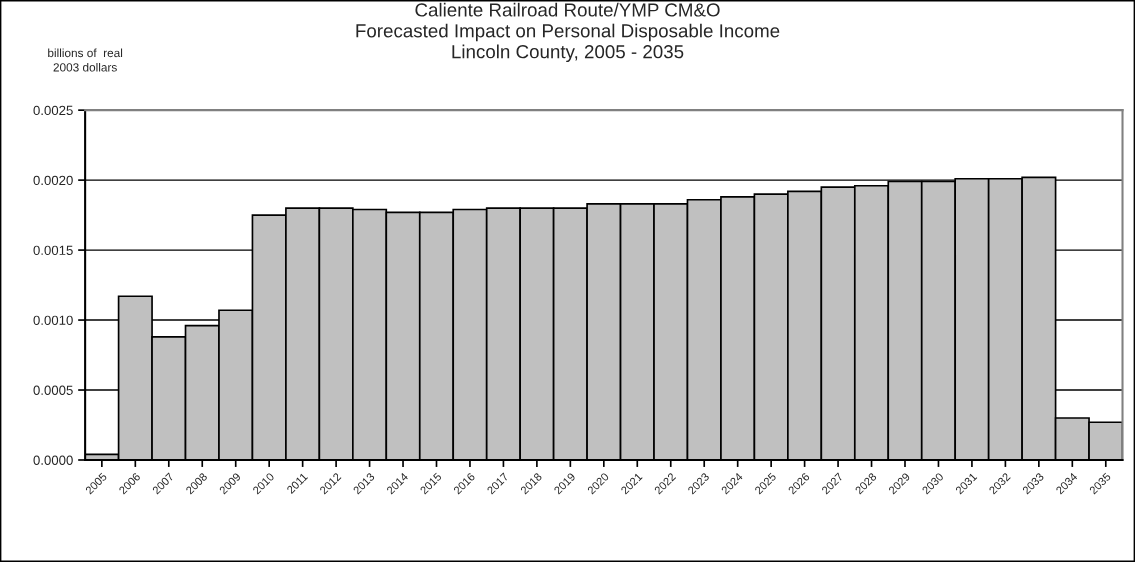  Describe the element at coordinates (53, 250) in the screenshot. I see `y-tick-label: 0.0015` at that location.